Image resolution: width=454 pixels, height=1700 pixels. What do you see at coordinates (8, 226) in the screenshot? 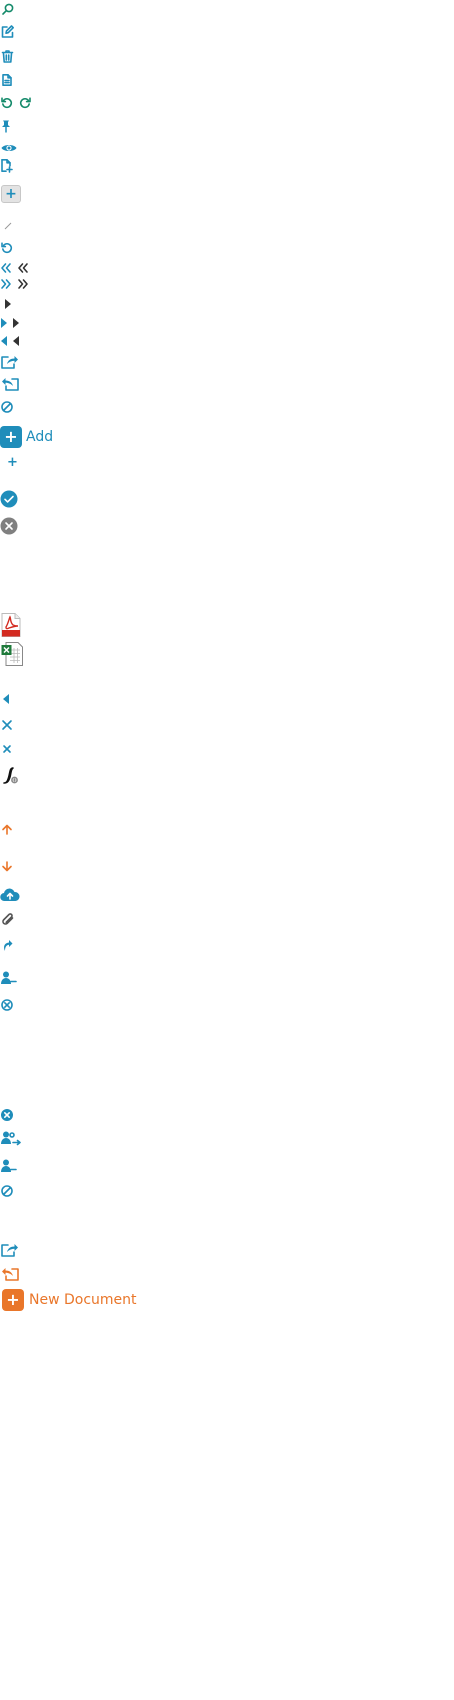
I see `pencil-icon` at bounding box center [8, 226].